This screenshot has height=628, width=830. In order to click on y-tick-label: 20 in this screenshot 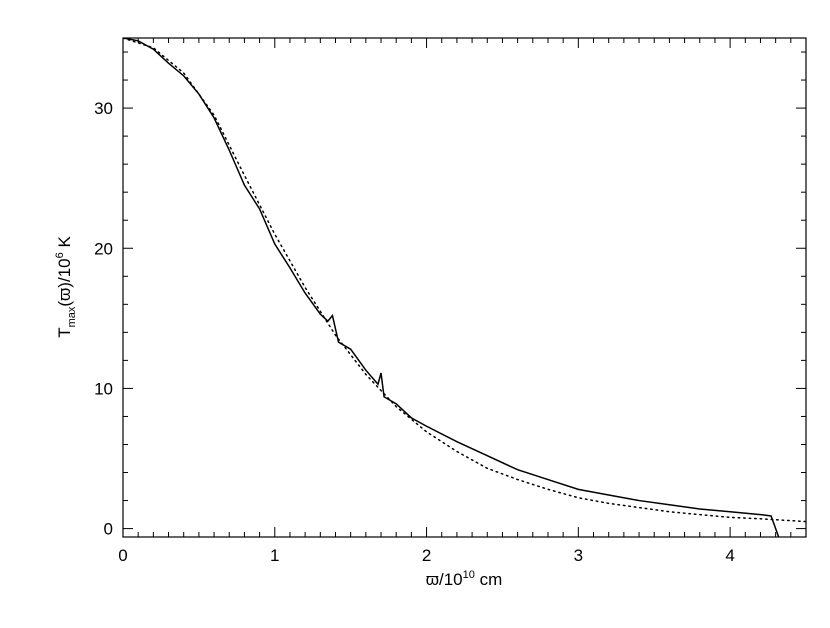, I will do `click(103, 248)`.